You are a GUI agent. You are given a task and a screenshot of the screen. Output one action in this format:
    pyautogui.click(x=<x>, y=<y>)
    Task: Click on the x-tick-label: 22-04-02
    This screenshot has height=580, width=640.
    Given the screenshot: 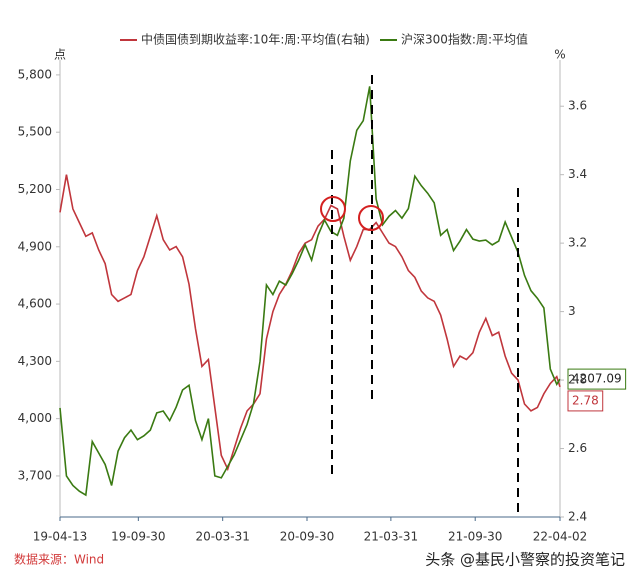 What is the action you would take?
    pyautogui.click(x=560, y=537)
    